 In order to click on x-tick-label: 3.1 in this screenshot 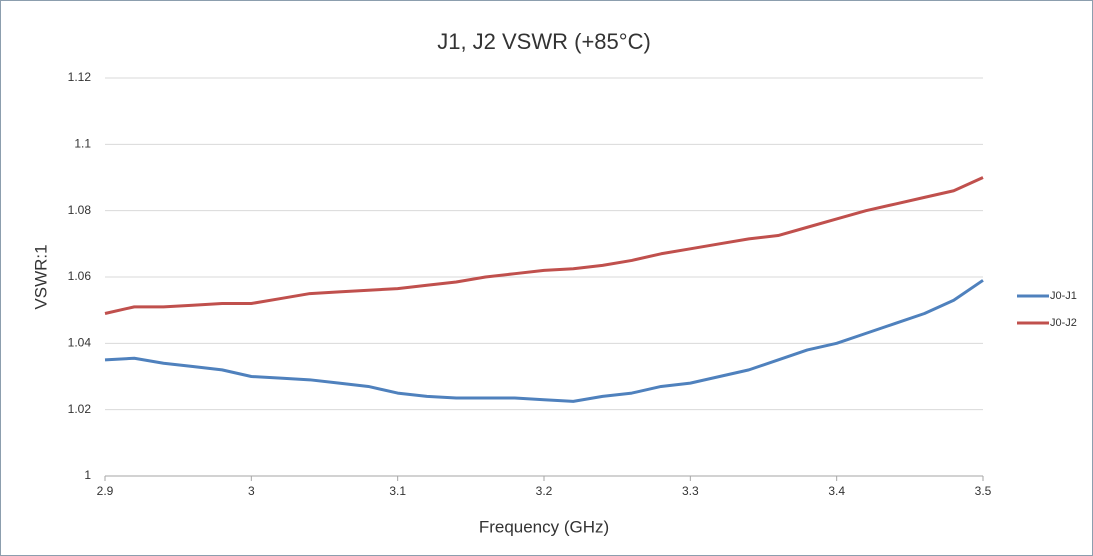, I will do `click(397, 491)`.